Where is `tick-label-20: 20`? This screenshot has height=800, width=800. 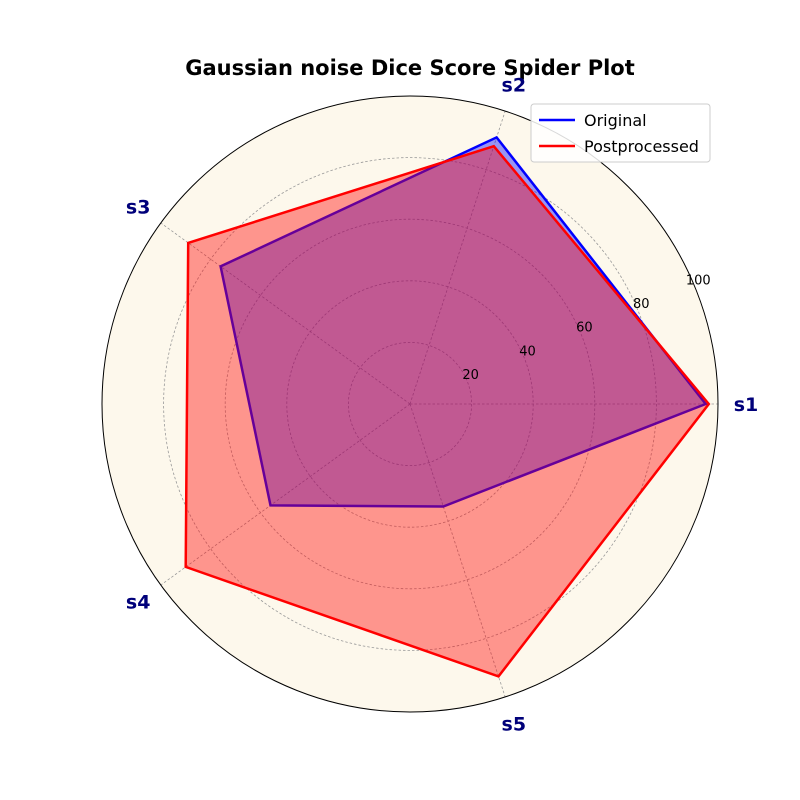 tick-label-20: 20 is located at coordinates (470, 375).